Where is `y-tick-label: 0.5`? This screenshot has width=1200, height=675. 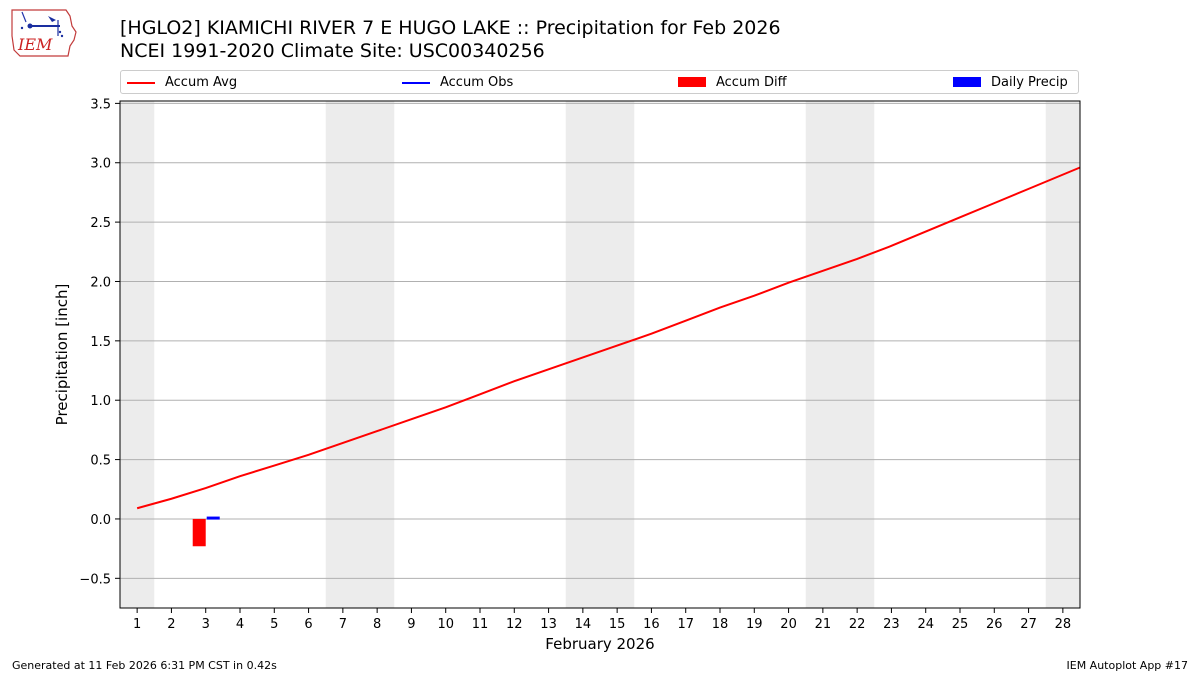 y-tick-label: 0.5 is located at coordinates (100, 461).